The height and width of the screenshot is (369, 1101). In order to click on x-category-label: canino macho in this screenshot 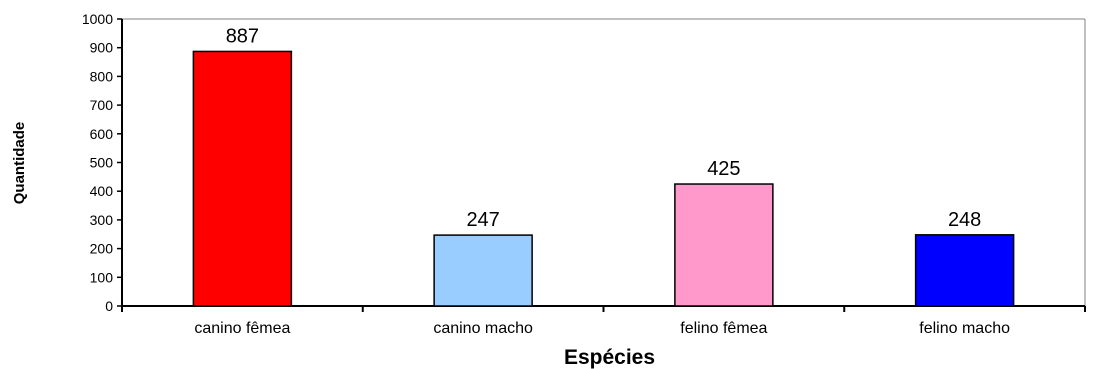, I will do `click(483, 328)`.